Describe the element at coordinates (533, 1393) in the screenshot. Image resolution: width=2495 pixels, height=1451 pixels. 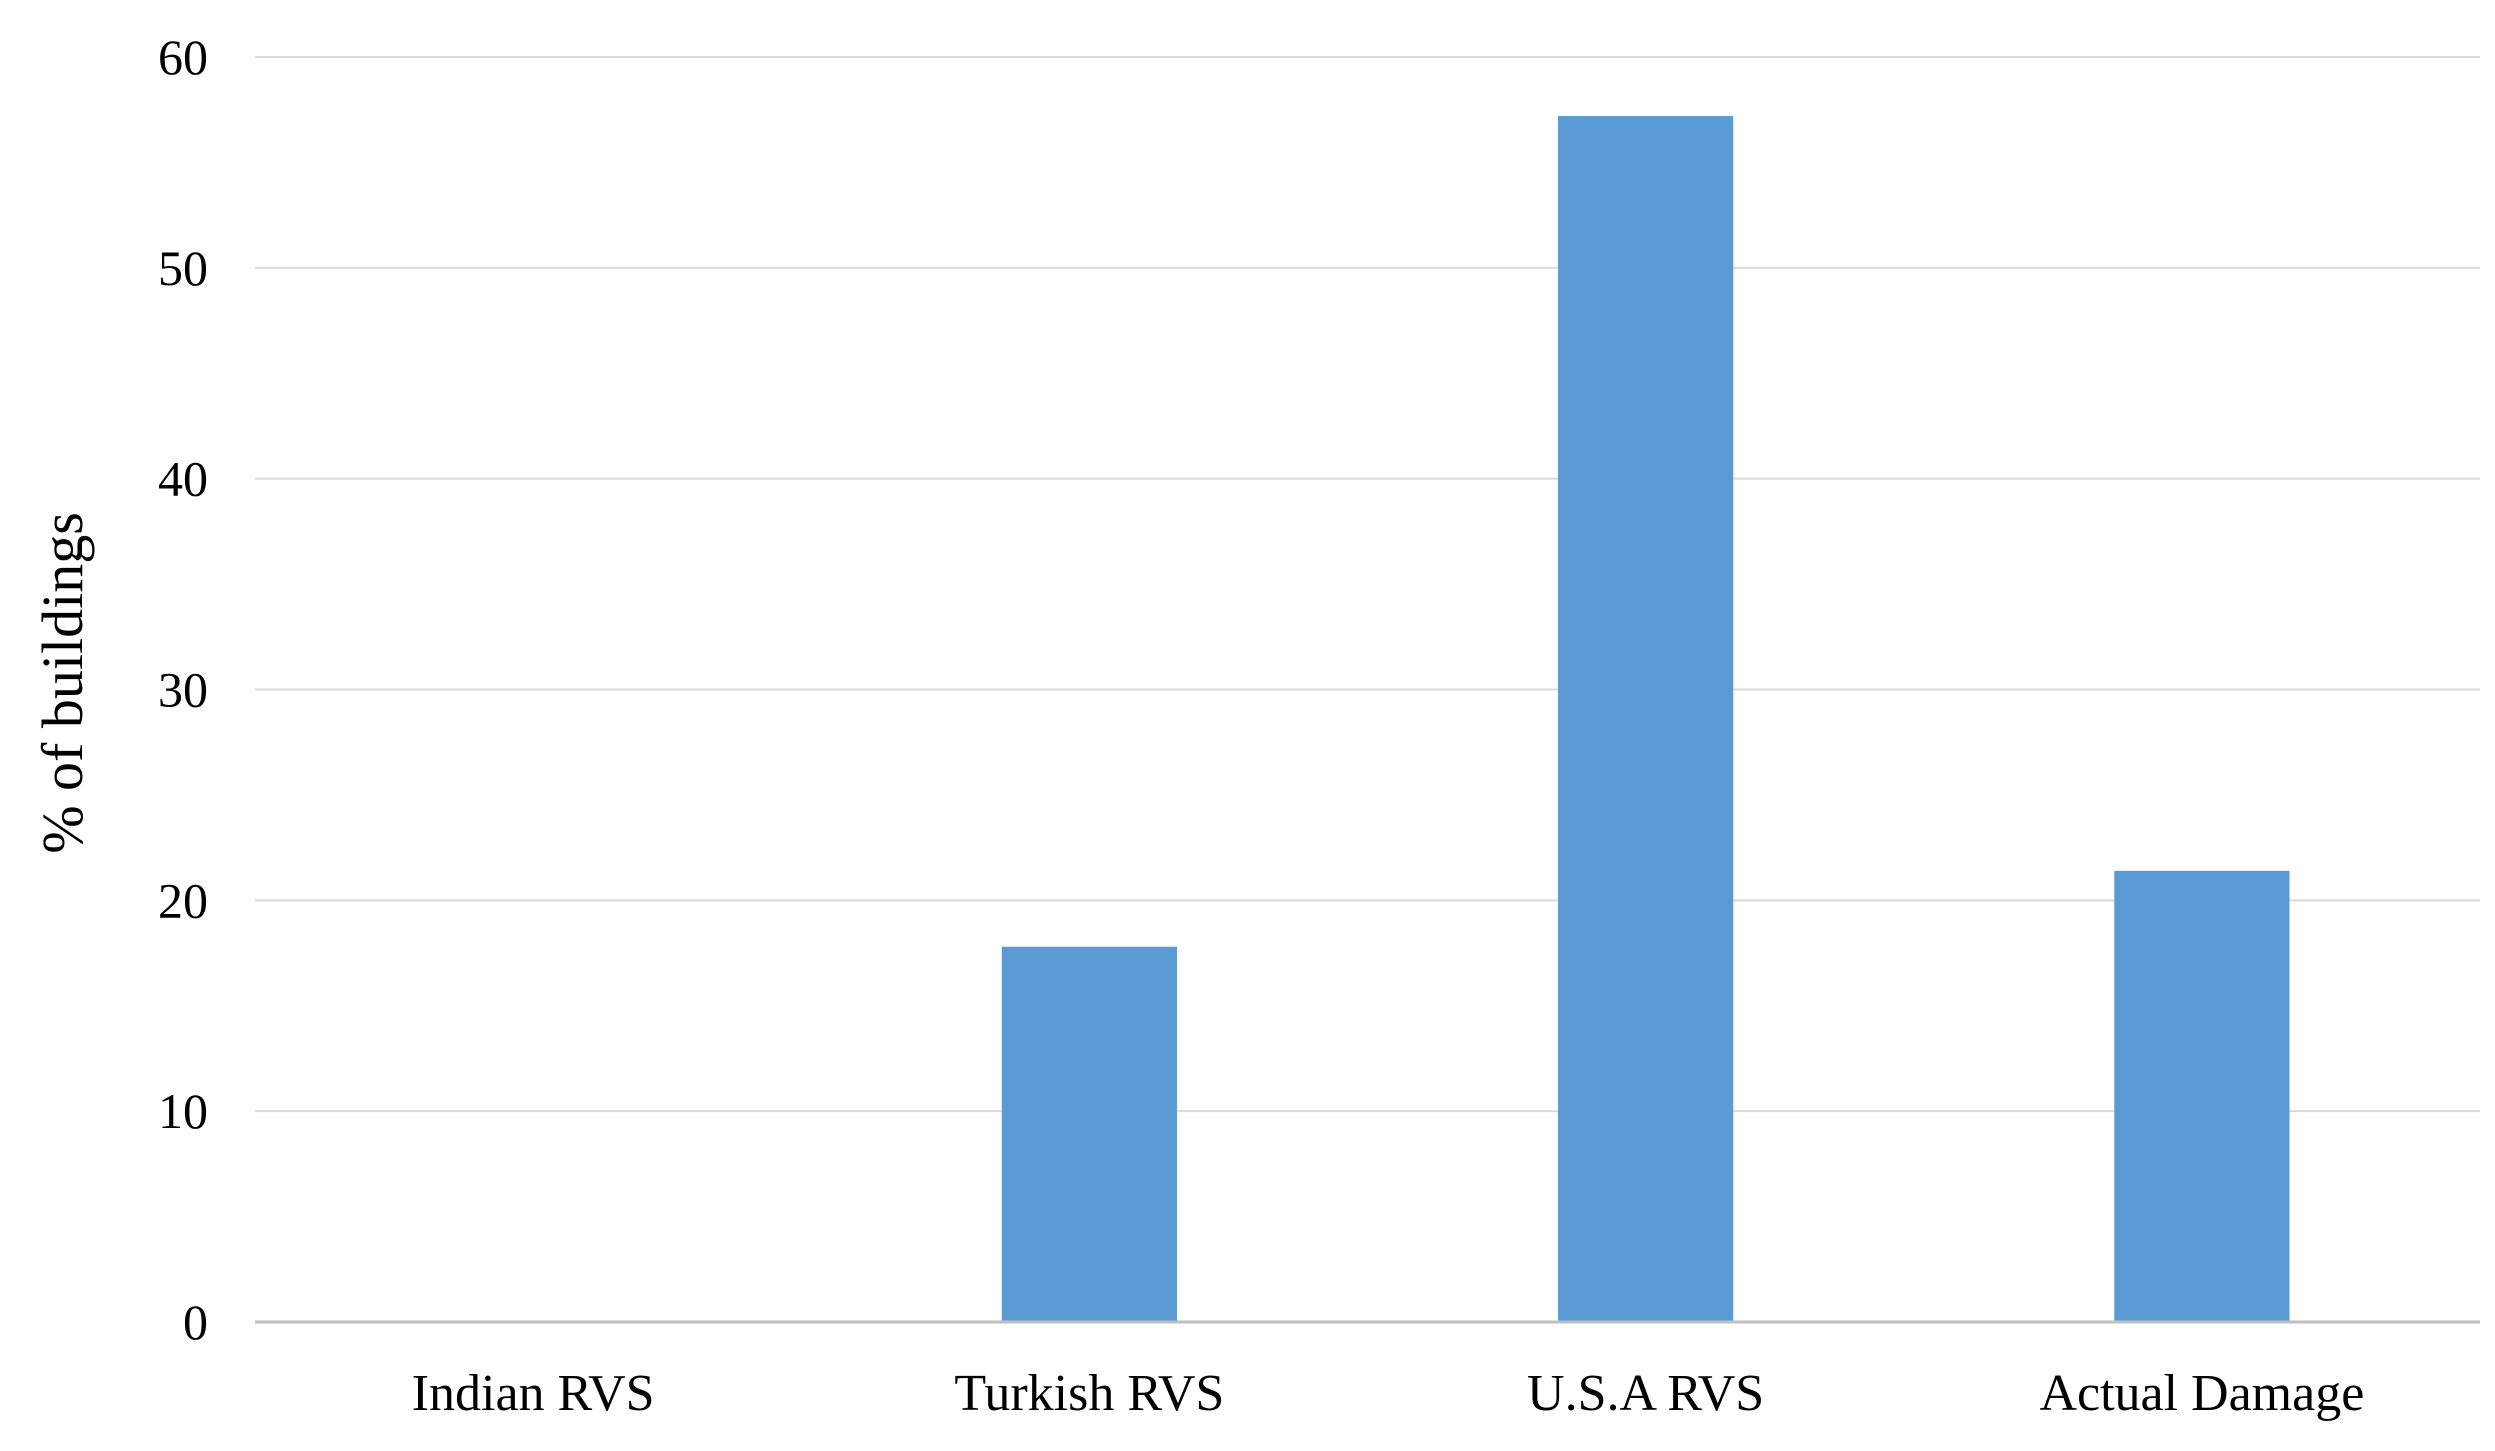
I see `x-category-label: Indian RVS` at that location.